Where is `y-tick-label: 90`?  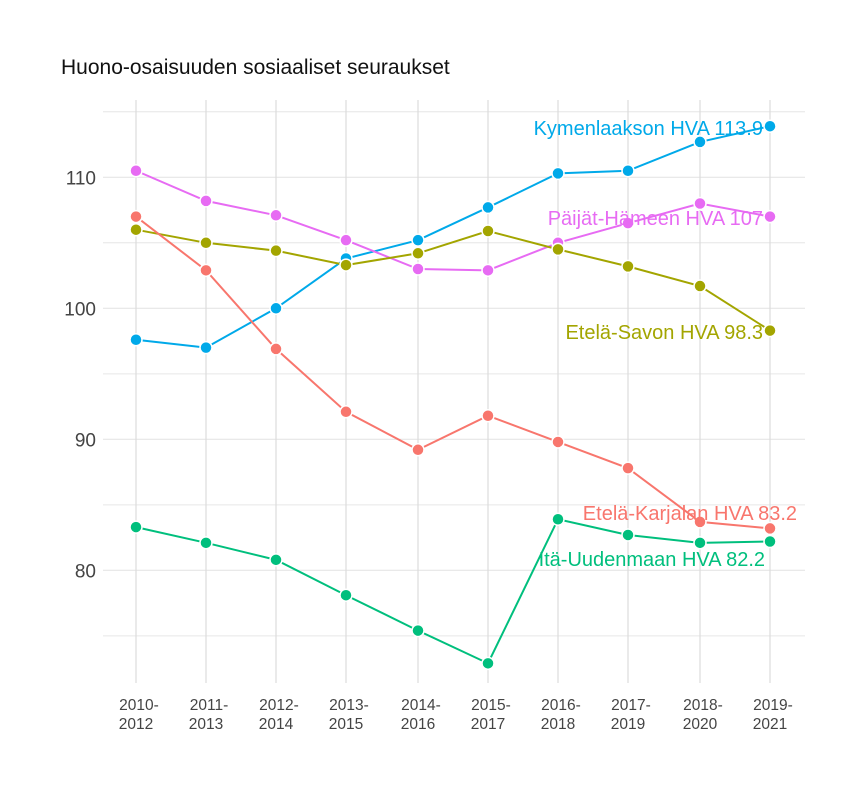 y-tick-label: 90 is located at coordinates (85, 440).